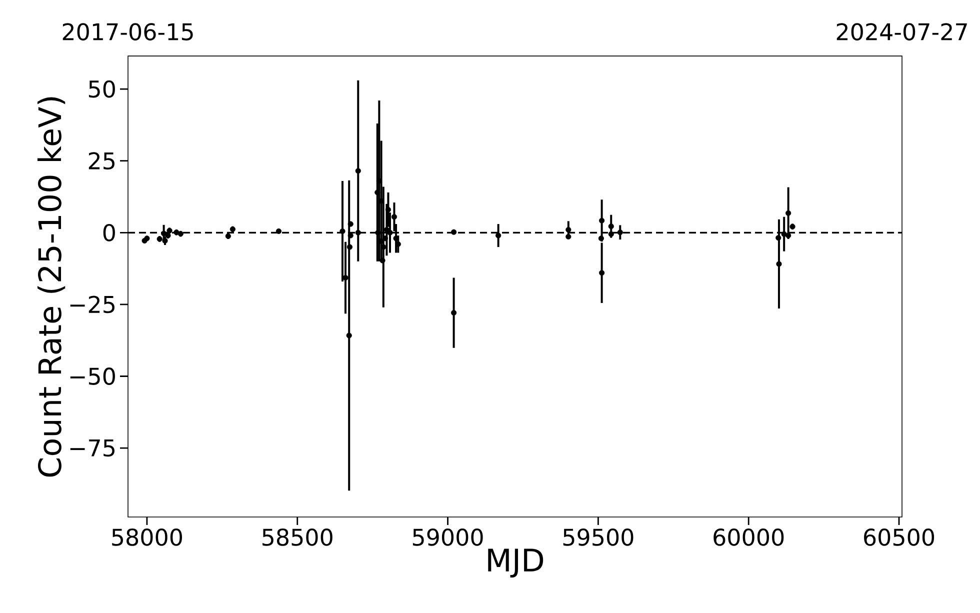  Describe the element at coordinates (749, 537) in the screenshot. I see `x-tick-label: 60000` at that location.